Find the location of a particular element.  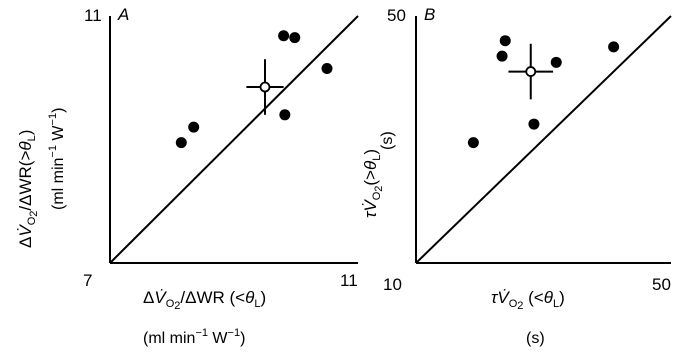

panel-b-x-units: (s) is located at coordinates (535, 338).